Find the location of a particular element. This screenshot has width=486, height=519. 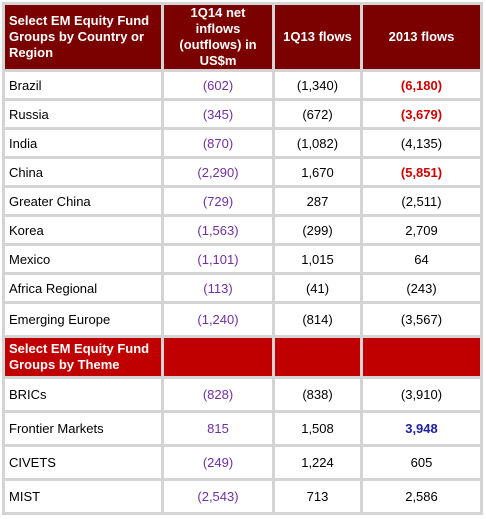

row-label: Korea is located at coordinates (83, 230).